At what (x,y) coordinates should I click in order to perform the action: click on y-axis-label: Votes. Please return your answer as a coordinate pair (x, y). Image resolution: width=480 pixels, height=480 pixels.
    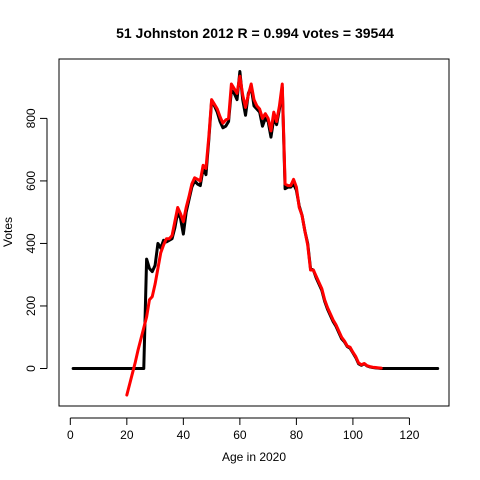
    Looking at the image, I should click on (8, 232).